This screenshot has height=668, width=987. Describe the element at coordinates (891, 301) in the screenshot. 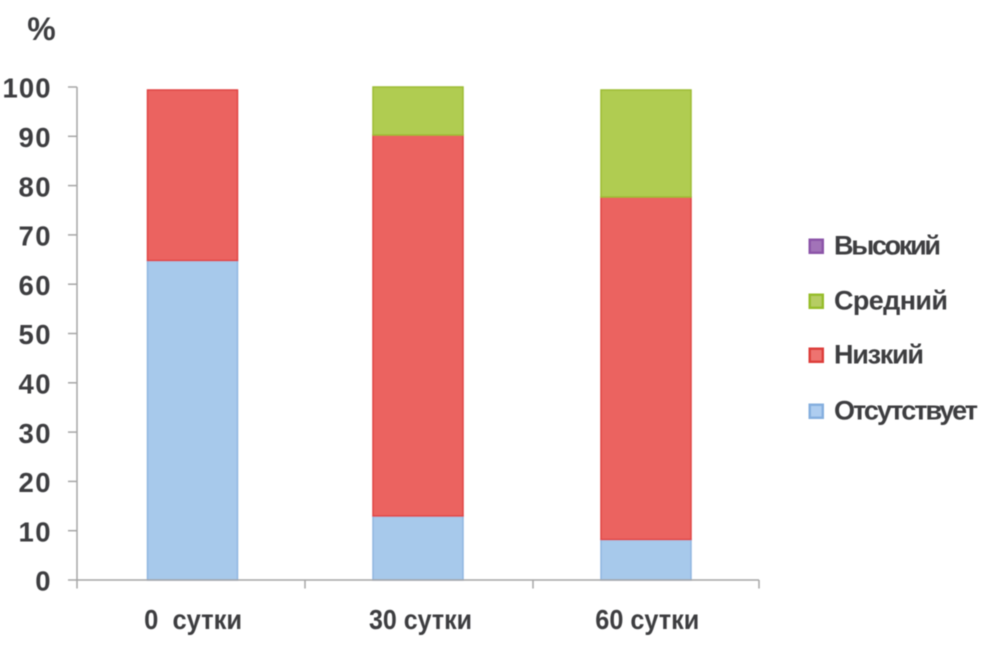

I see `svg-text: Средний` at that location.